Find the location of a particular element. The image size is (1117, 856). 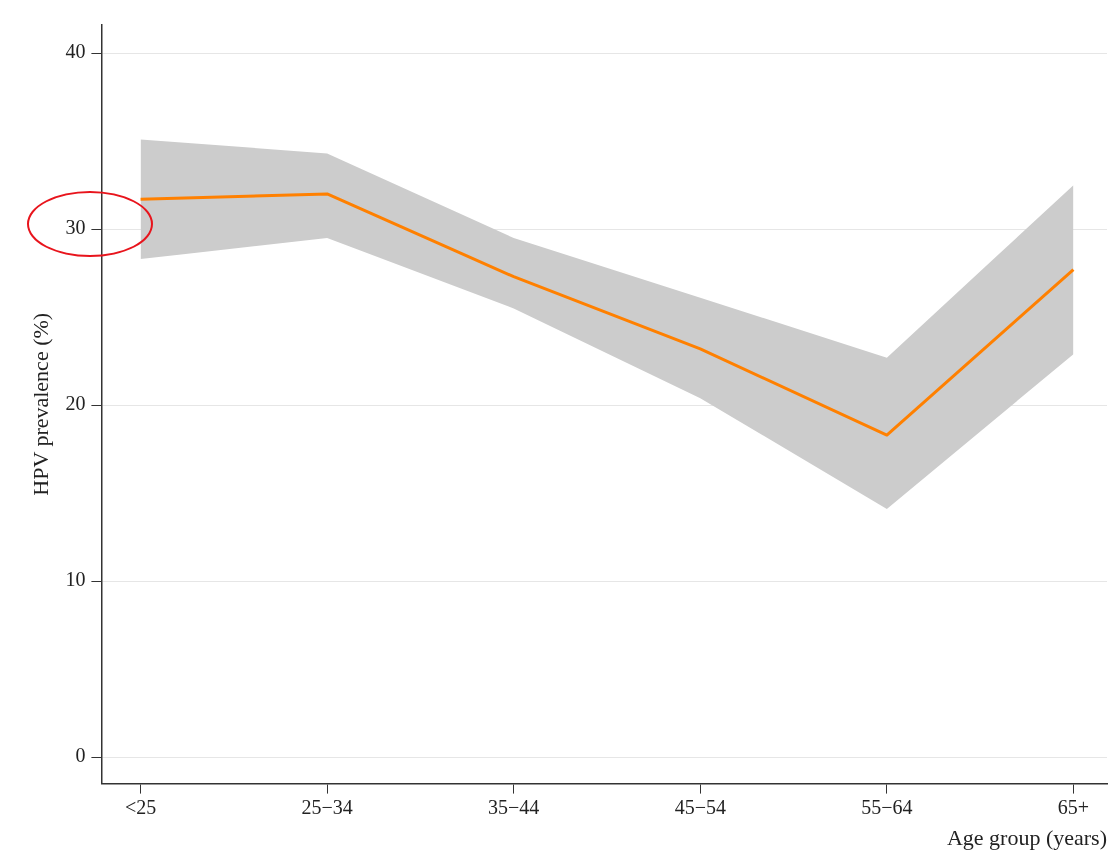

x-tick-label: 35−44 is located at coordinates (514, 806).